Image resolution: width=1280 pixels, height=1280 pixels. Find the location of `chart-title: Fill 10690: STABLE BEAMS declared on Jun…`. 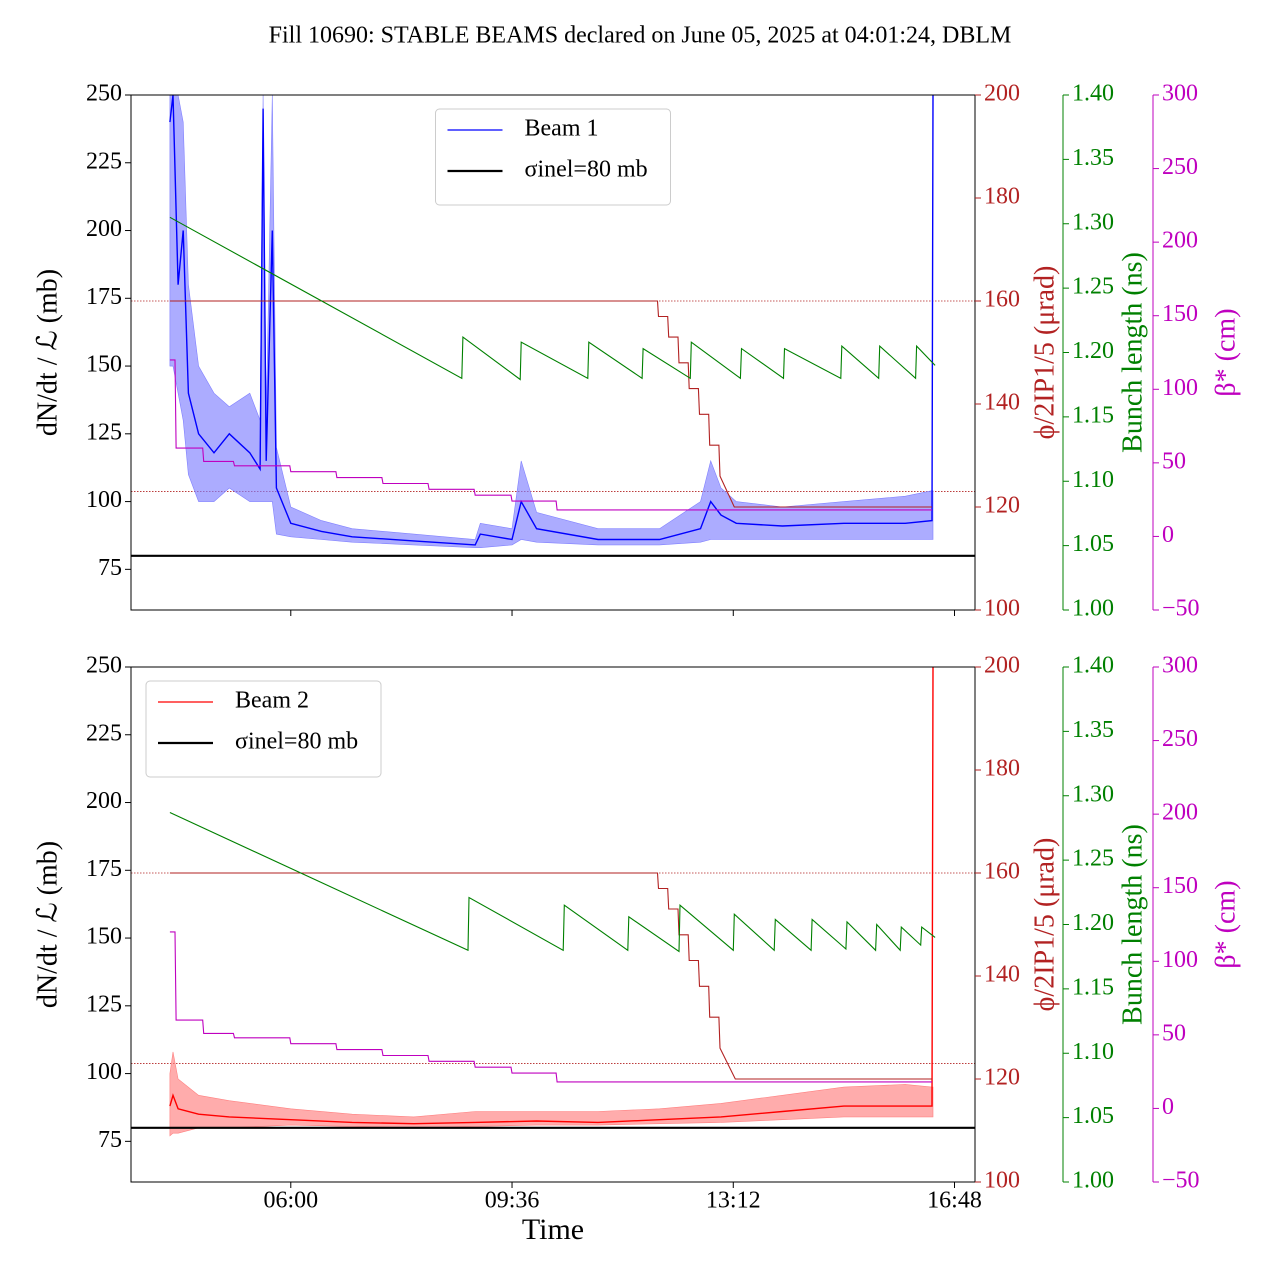

chart-title: Fill 10690: STABLE BEAMS declared on Jun… is located at coordinates (640, 36).